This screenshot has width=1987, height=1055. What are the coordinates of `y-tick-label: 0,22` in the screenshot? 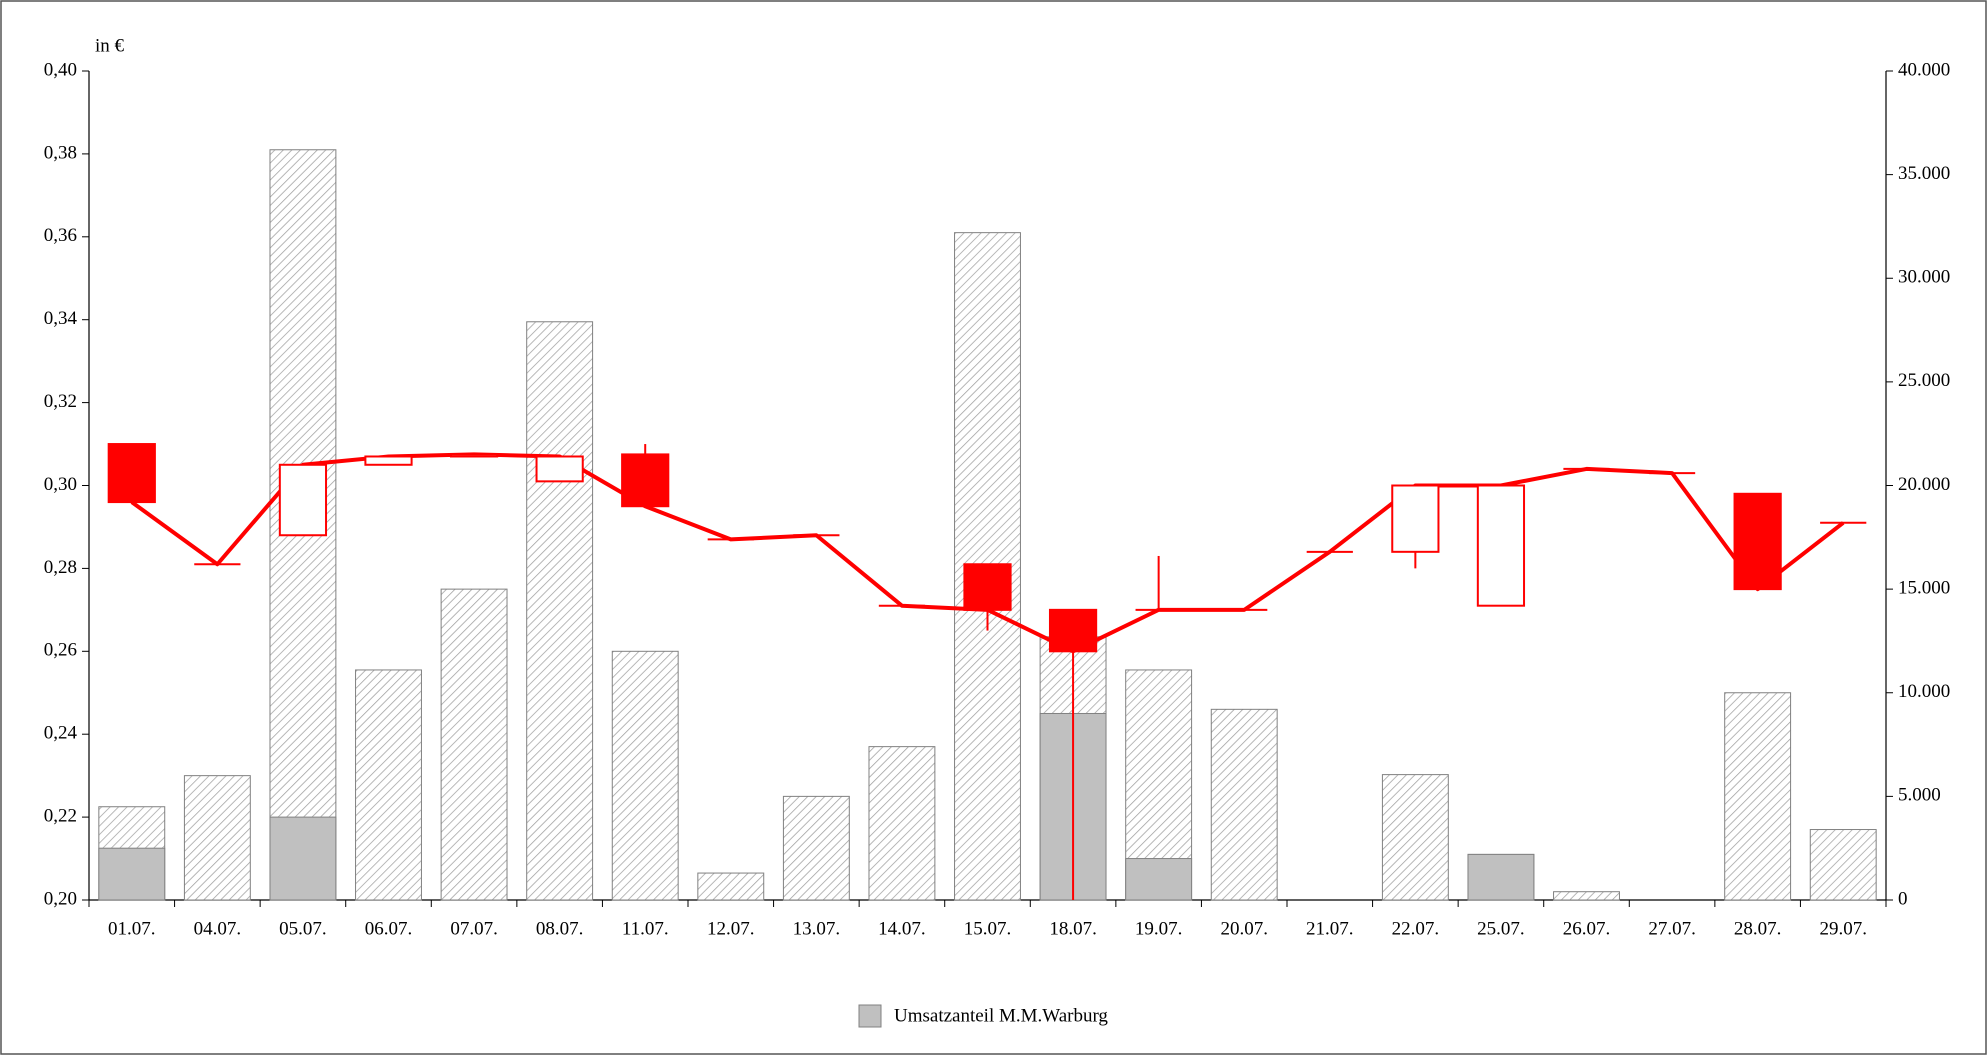 It's located at (60, 815).